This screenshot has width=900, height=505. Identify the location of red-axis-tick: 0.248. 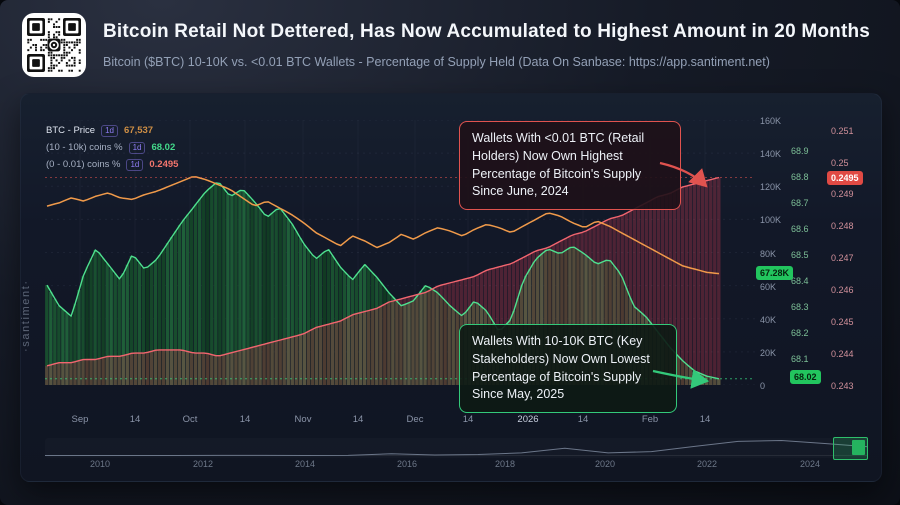
(842, 226).